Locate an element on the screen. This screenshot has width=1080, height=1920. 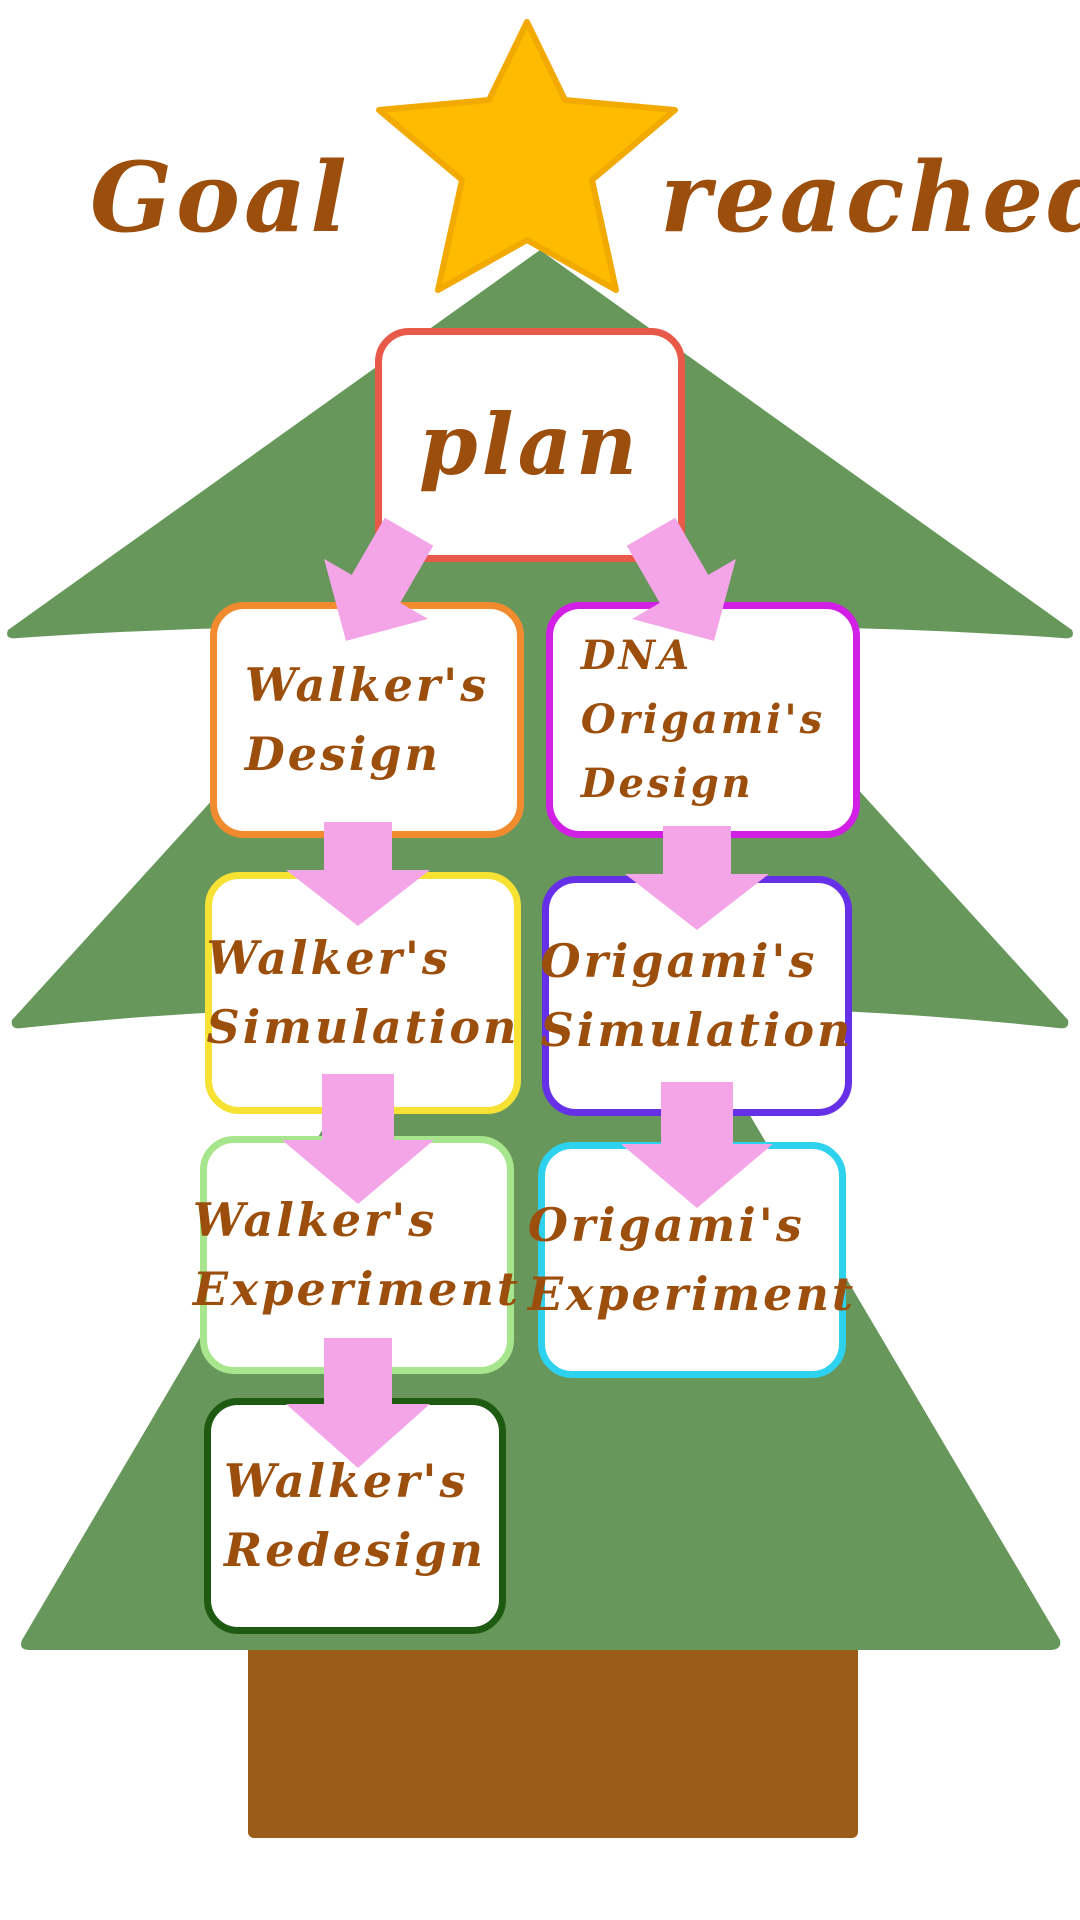
node-walker-redesign-label: Walker's Redesign is located at coordinates (355, 1515).